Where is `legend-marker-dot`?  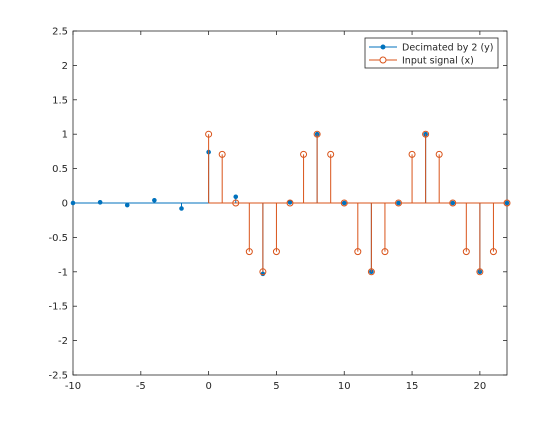 legend-marker-dot is located at coordinates (383, 47).